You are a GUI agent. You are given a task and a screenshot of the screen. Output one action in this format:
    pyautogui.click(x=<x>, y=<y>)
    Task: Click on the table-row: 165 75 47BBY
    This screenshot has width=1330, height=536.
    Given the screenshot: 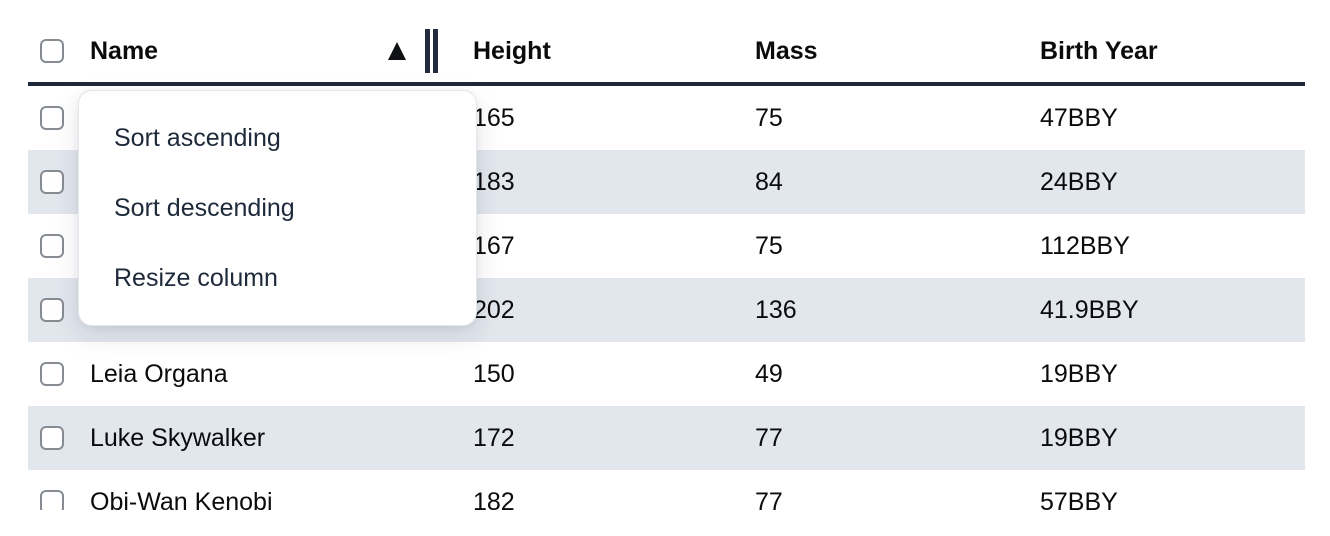 What is the action you would take?
    pyautogui.click(x=666, y=118)
    